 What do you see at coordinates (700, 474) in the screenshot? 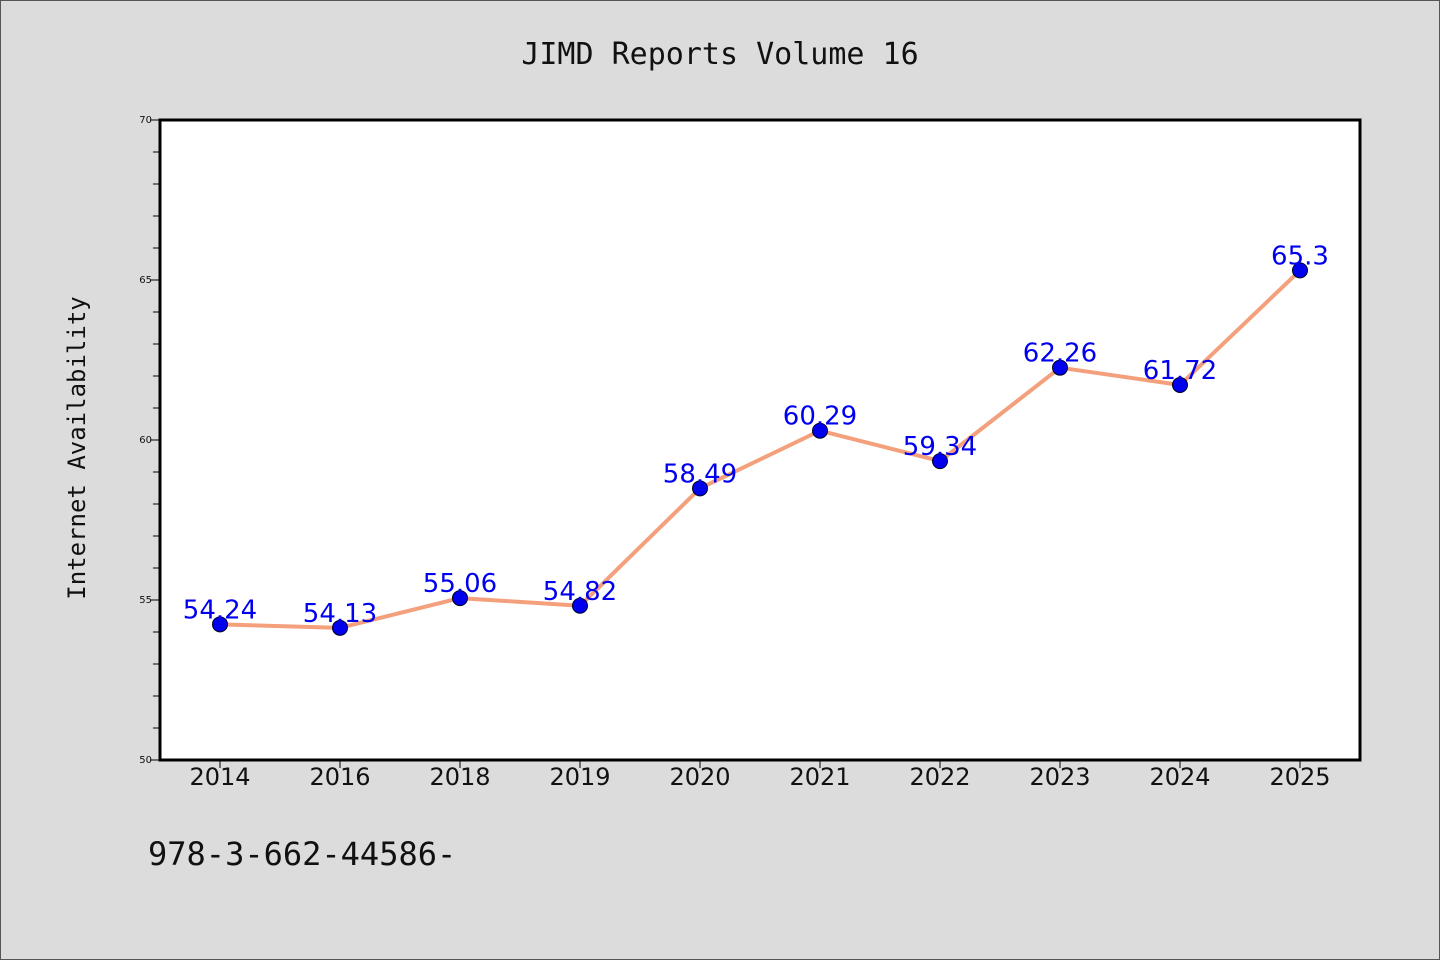
I see `data-label: 58.49` at bounding box center [700, 474].